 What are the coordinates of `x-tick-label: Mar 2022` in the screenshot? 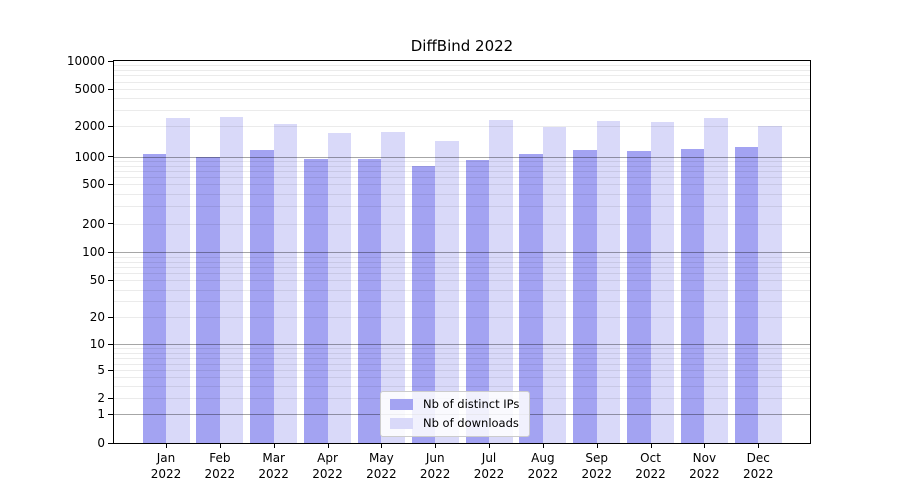 It's located at (274, 466).